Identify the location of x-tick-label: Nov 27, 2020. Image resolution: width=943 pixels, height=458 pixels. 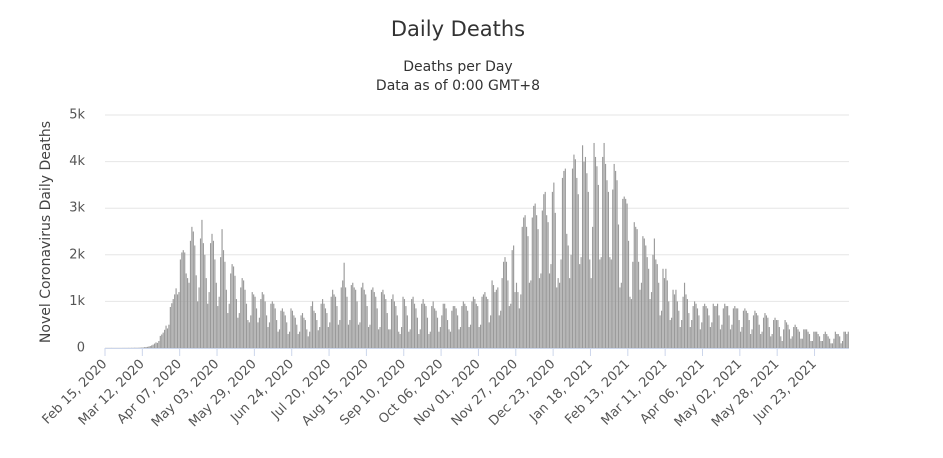
(485, 393).